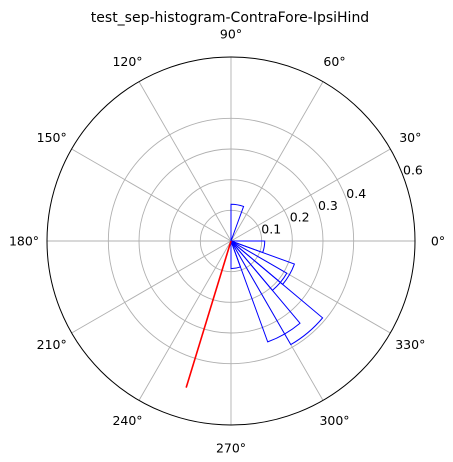 Image resolution: width=453 pixels, height=462 pixels. What do you see at coordinates (300, 217) in the screenshot?
I see `radial-tick-label-1: 0.2` at bounding box center [300, 217].